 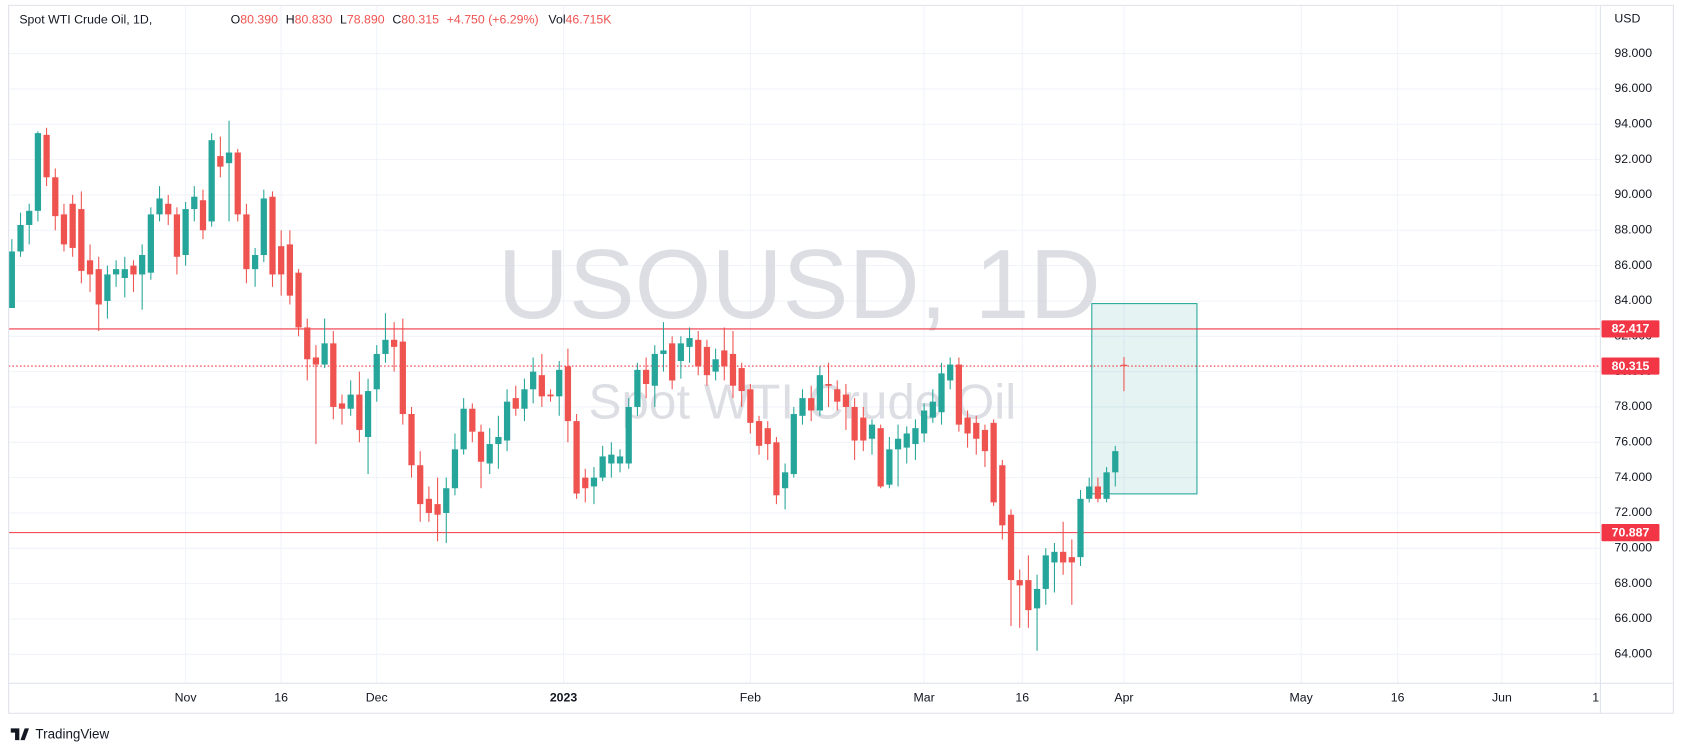 I want to click on legend-label: L, so click(x=343, y=20).